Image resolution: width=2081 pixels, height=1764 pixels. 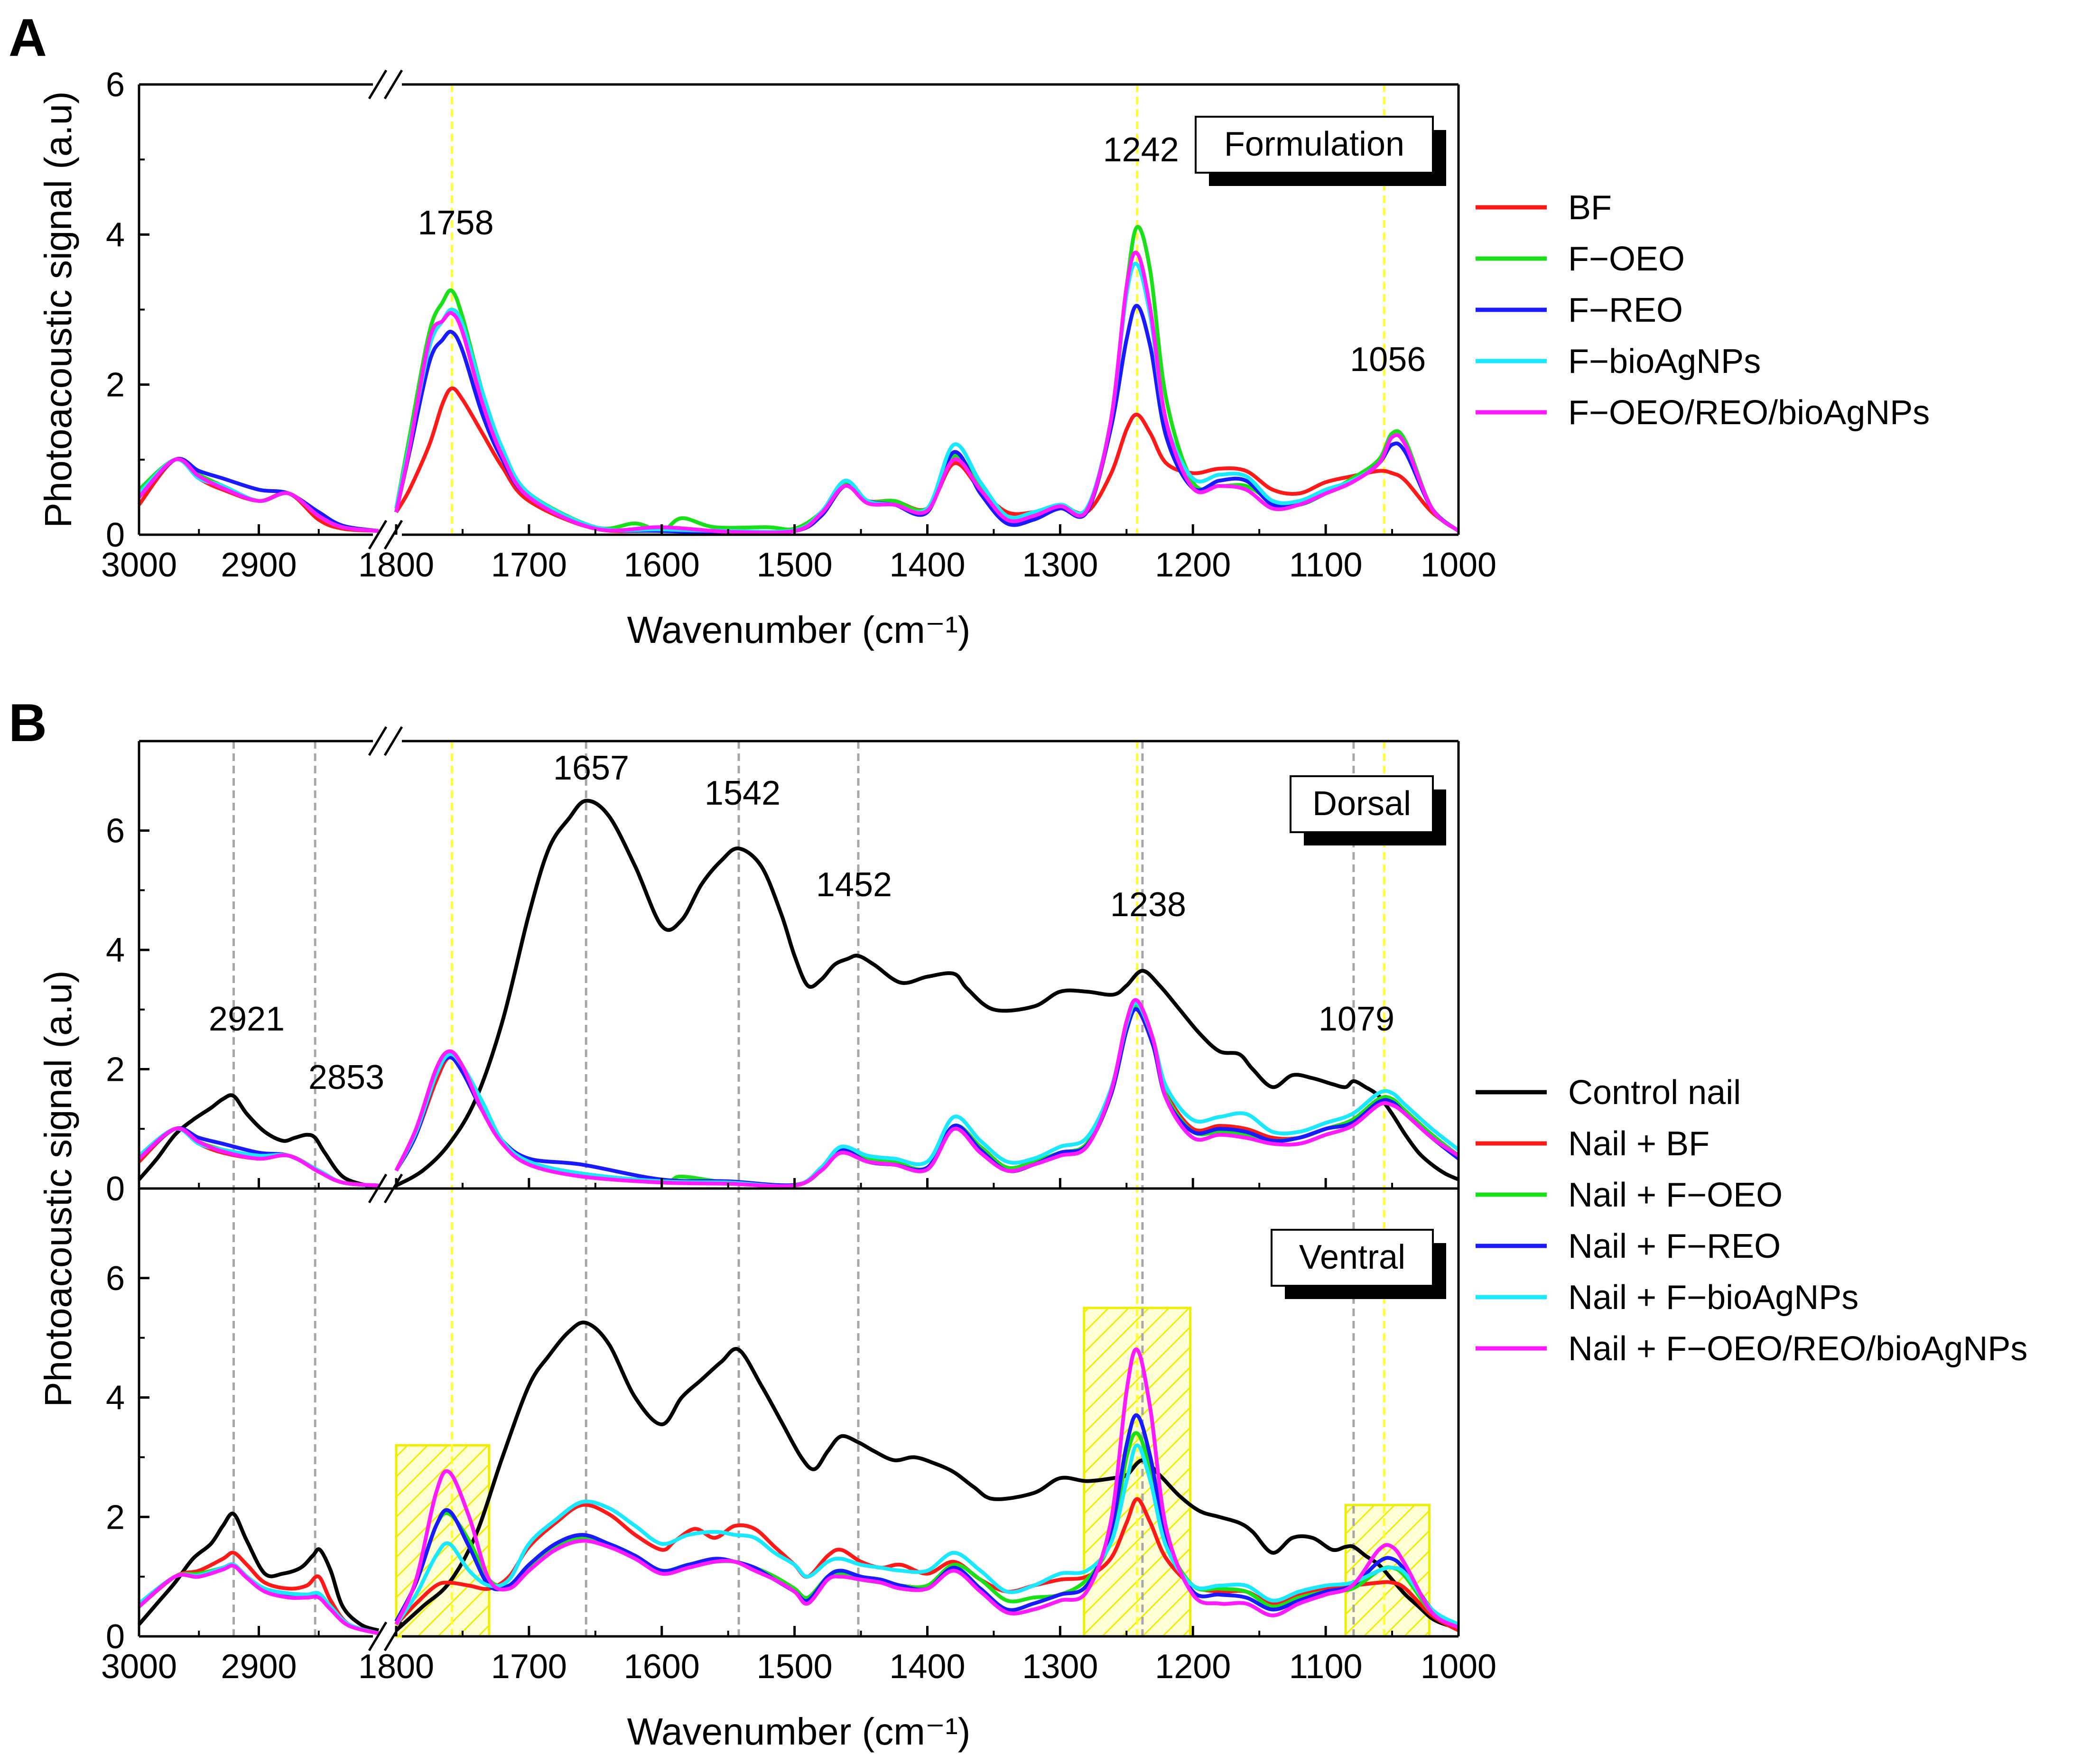 What do you see at coordinates (455, 223) in the screenshot?
I see `peak-label-1758: 1758` at bounding box center [455, 223].